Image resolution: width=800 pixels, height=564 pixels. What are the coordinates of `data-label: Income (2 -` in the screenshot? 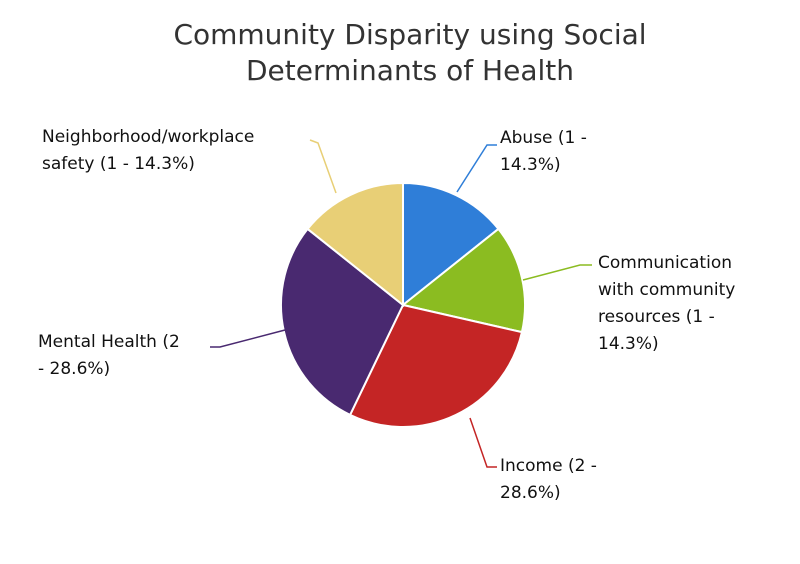 It's located at (548, 466).